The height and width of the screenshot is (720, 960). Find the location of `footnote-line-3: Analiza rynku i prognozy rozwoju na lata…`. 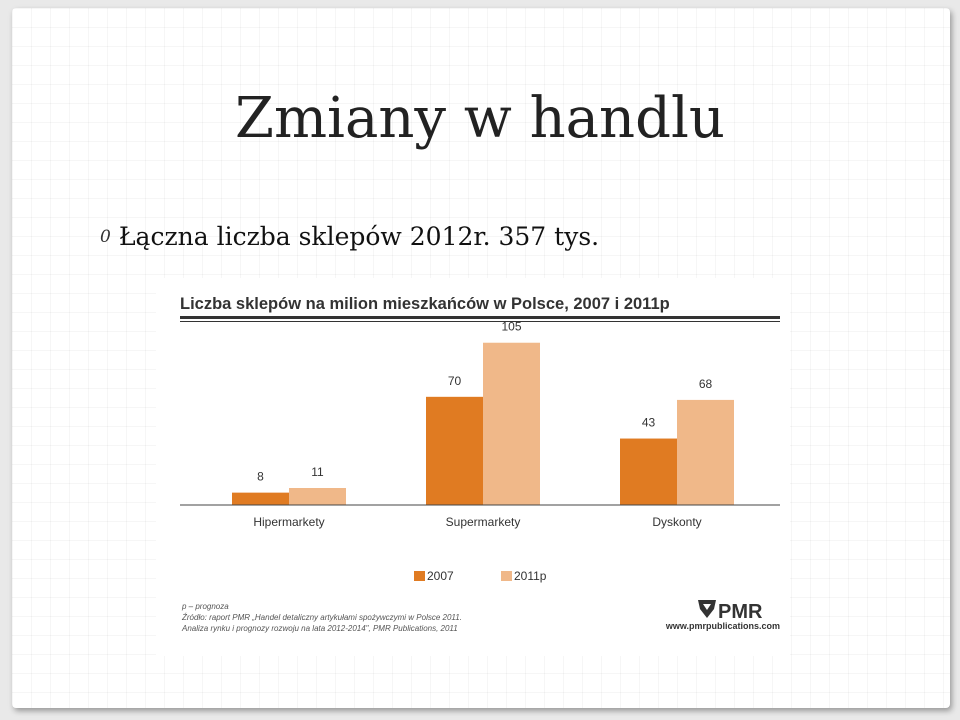

footnote-line-3: Analiza rynku i prognozy rozwoju na lata… is located at coordinates (319, 628).